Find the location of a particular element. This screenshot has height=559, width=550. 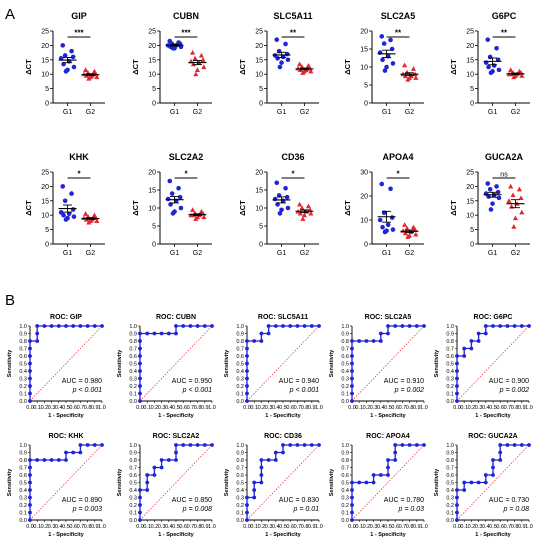

y-tick-label: 0.9 is located at coordinates (345, 454).